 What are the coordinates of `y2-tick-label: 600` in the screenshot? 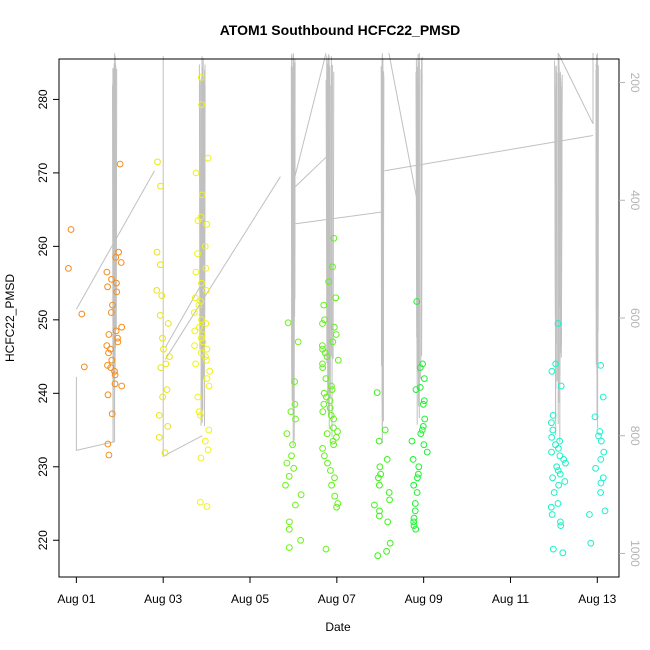 It's located at (635, 318).